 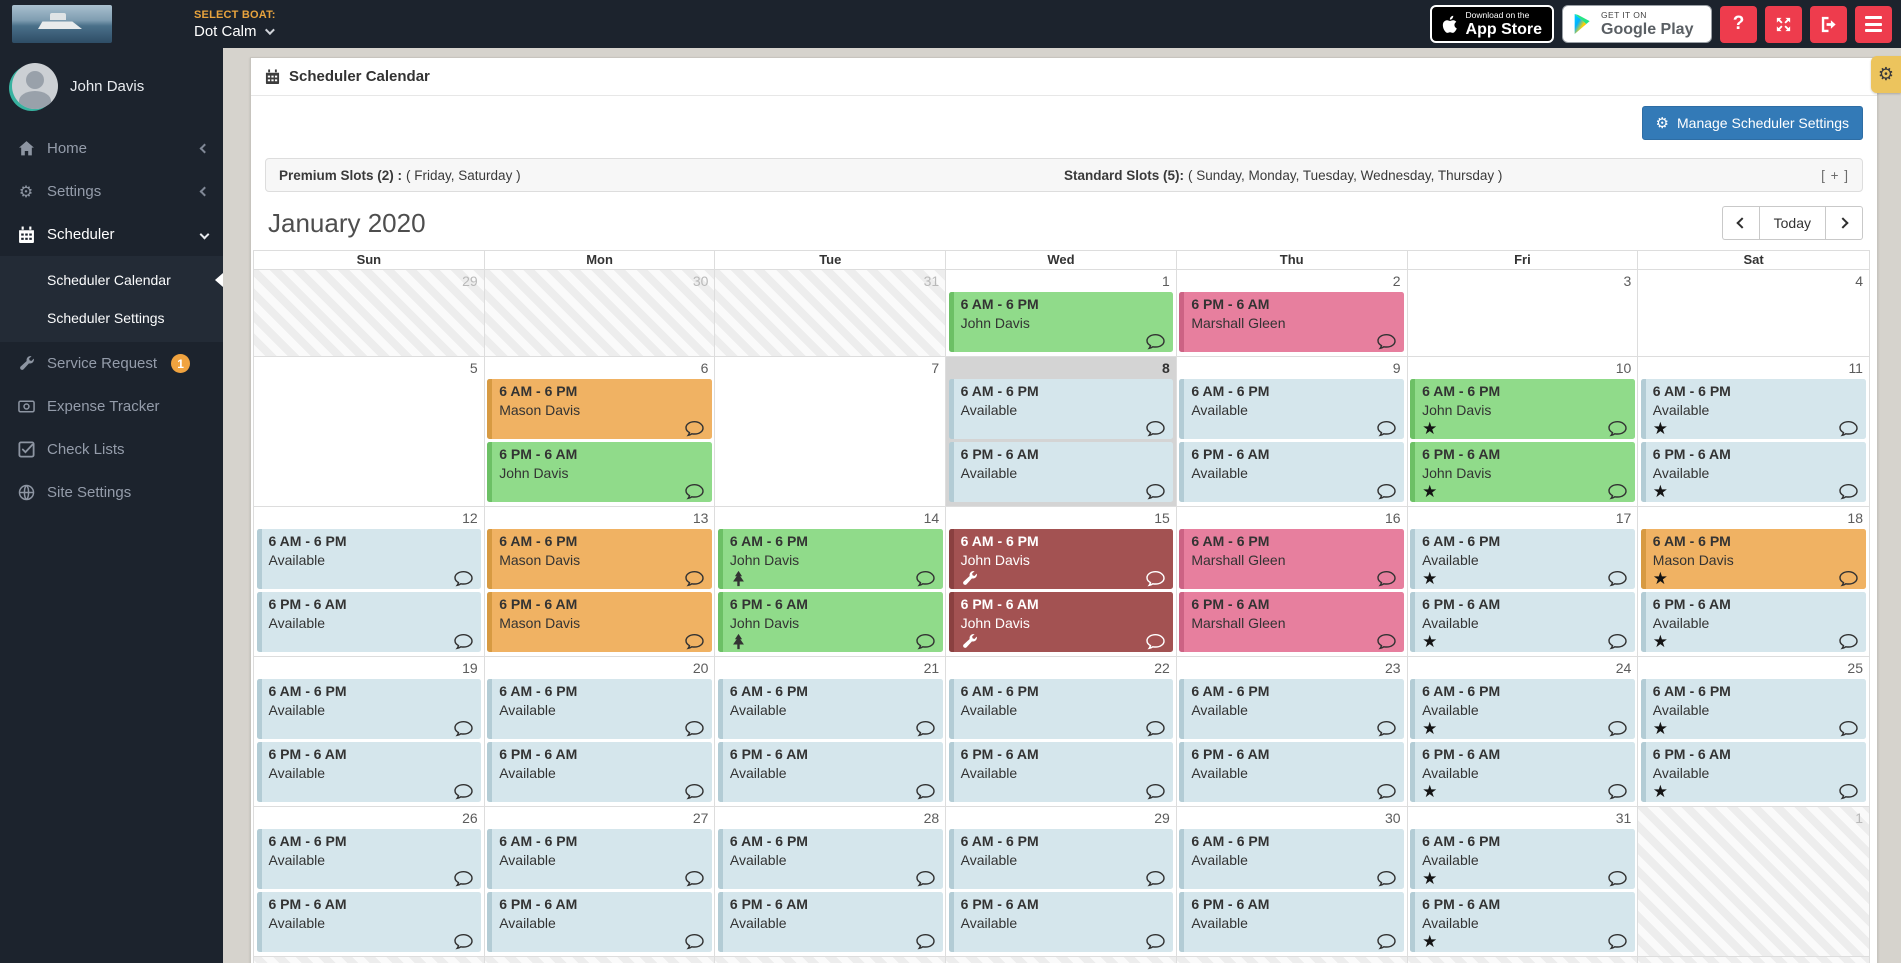 What do you see at coordinates (1522, 409) in the screenshot?
I see `event-slot: 6 AM - 6 PM John Davis ★` at bounding box center [1522, 409].